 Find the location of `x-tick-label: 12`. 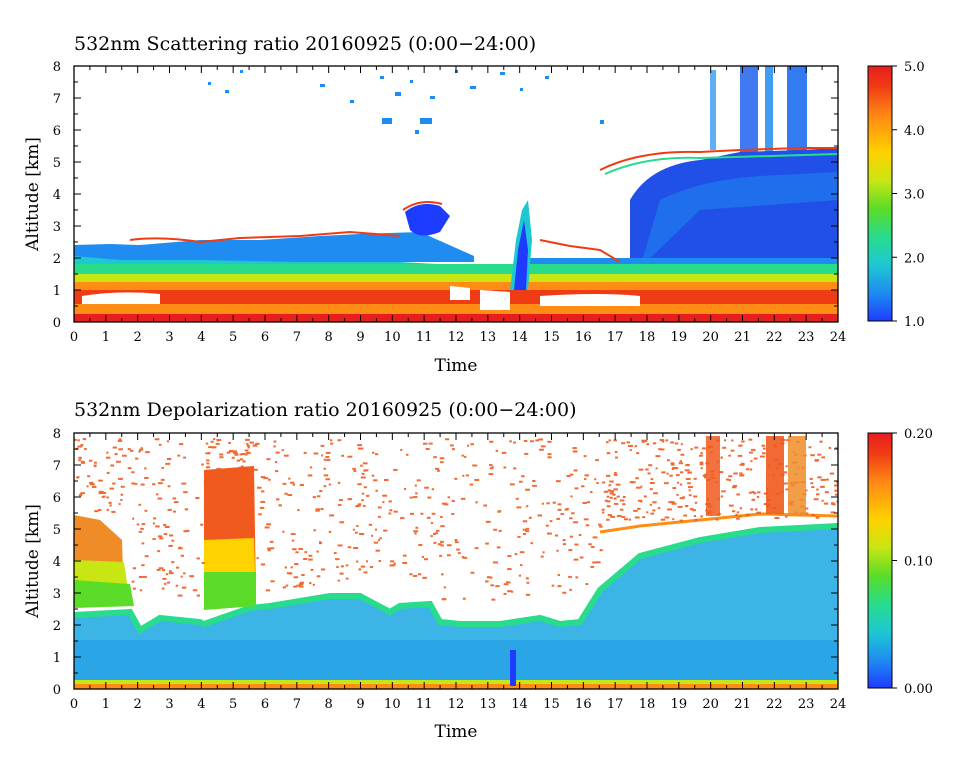

x-tick-label: 12 is located at coordinates (456, 337).